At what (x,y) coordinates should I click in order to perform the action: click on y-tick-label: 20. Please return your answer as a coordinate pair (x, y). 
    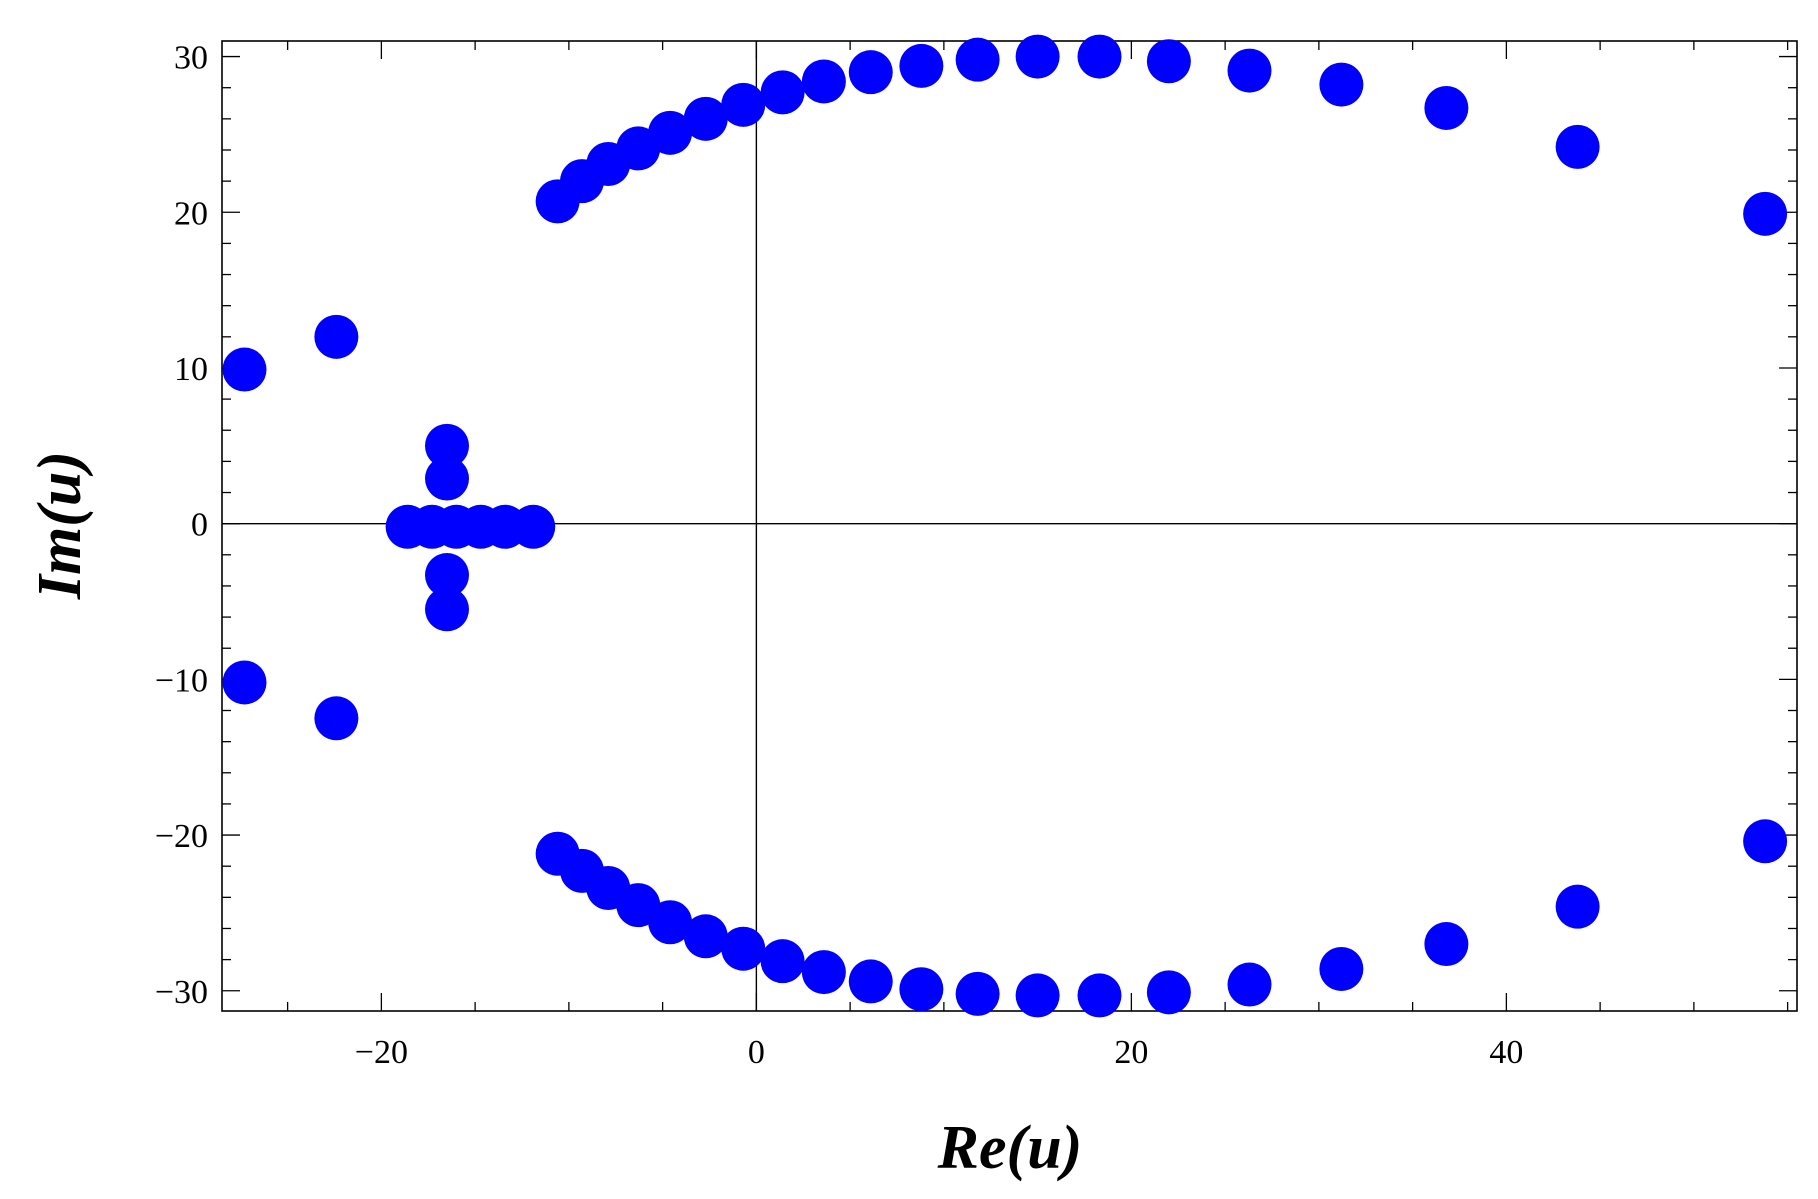
    Looking at the image, I should click on (191, 213).